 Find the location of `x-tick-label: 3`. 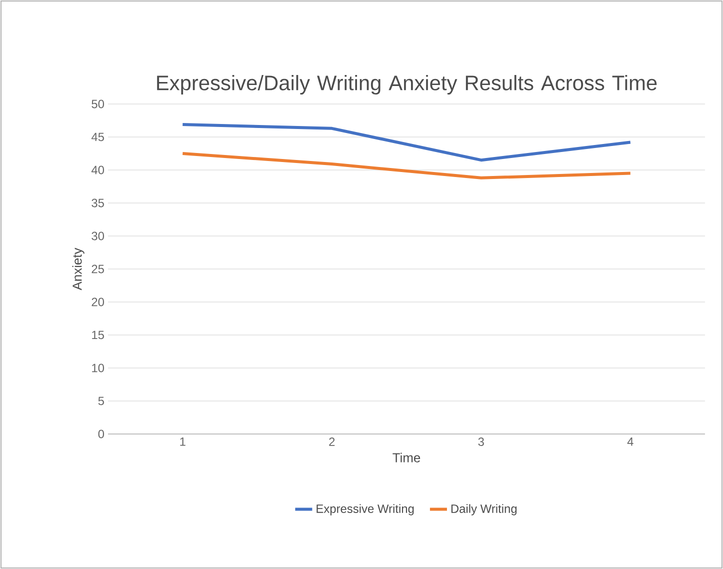

x-tick-label: 3 is located at coordinates (481, 442).